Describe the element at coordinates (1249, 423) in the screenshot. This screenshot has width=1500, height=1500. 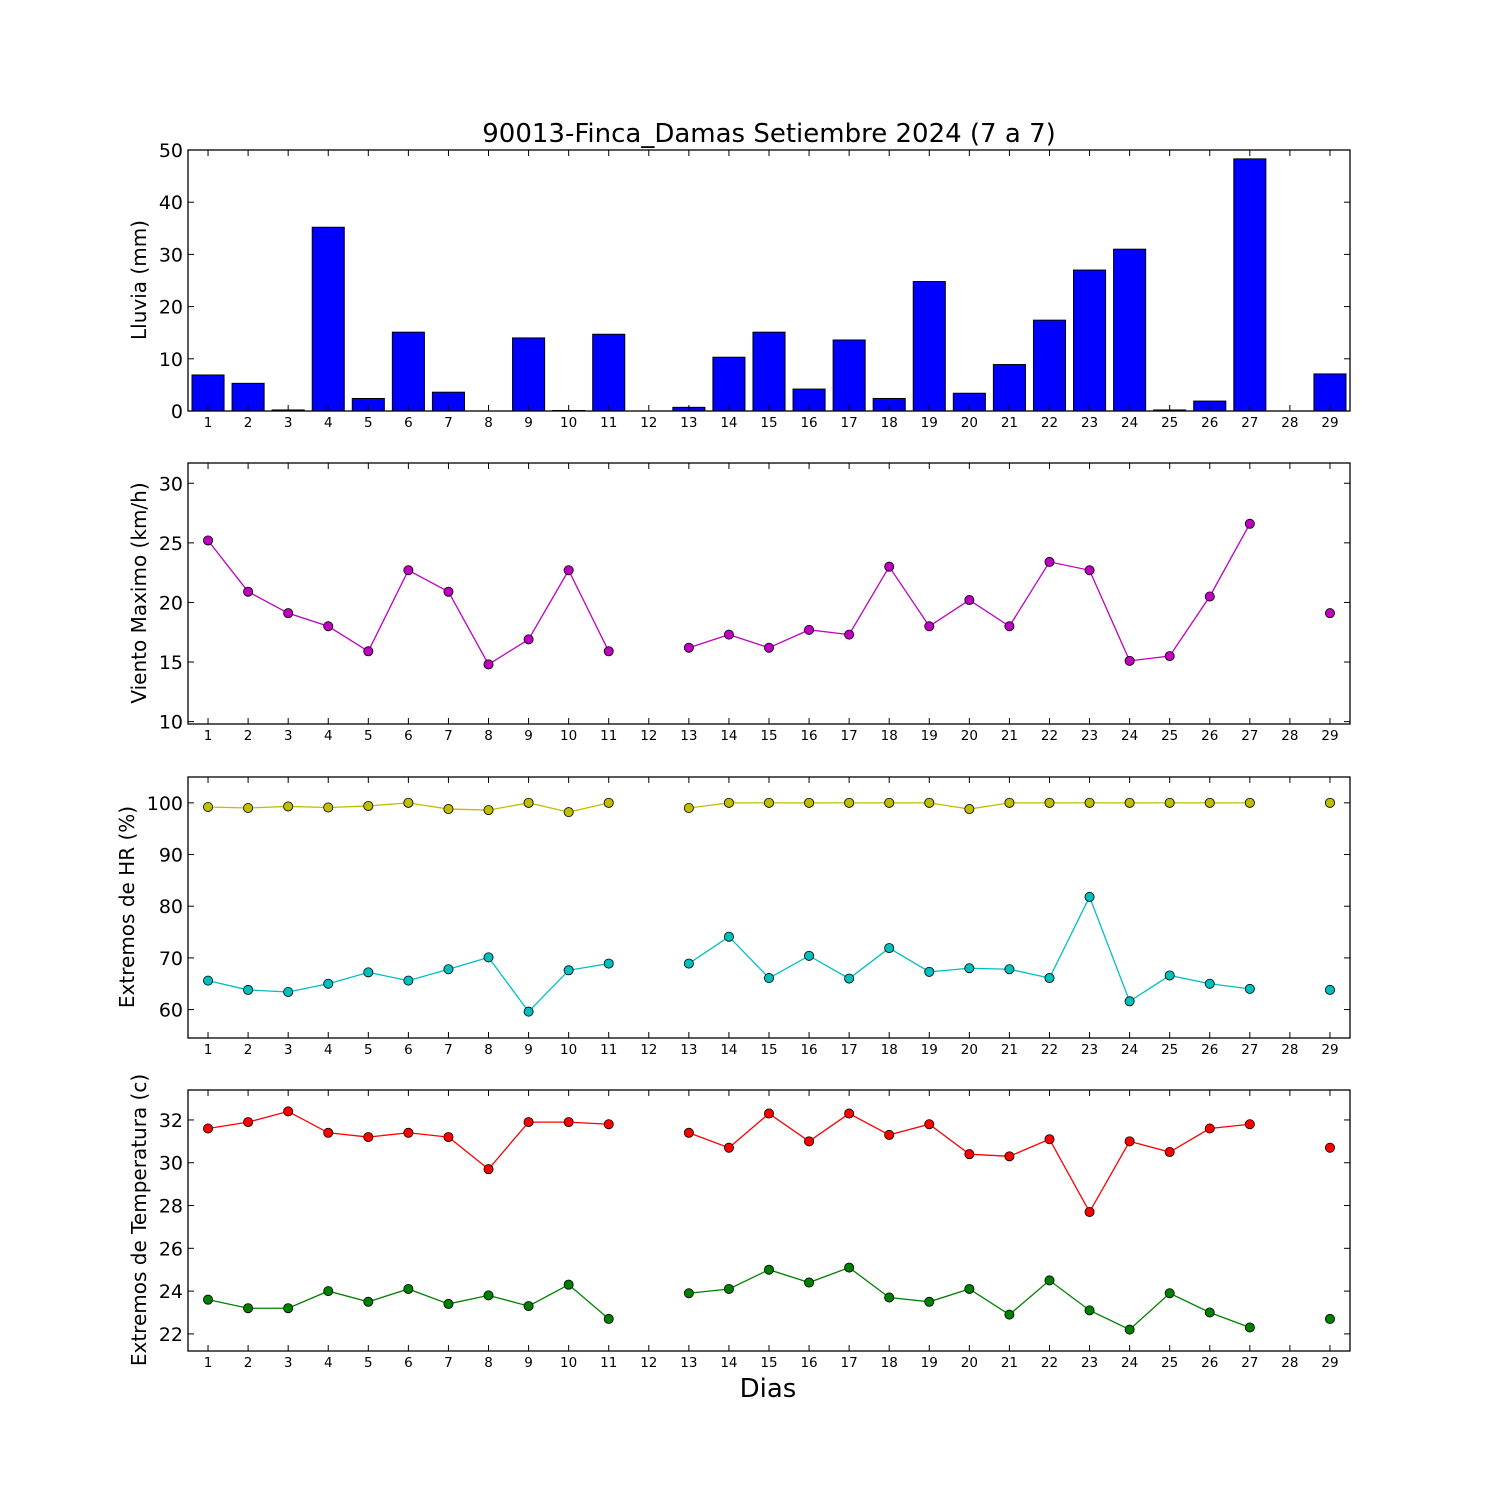
I see `rainfall-xtick-label-27: 27` at that location.